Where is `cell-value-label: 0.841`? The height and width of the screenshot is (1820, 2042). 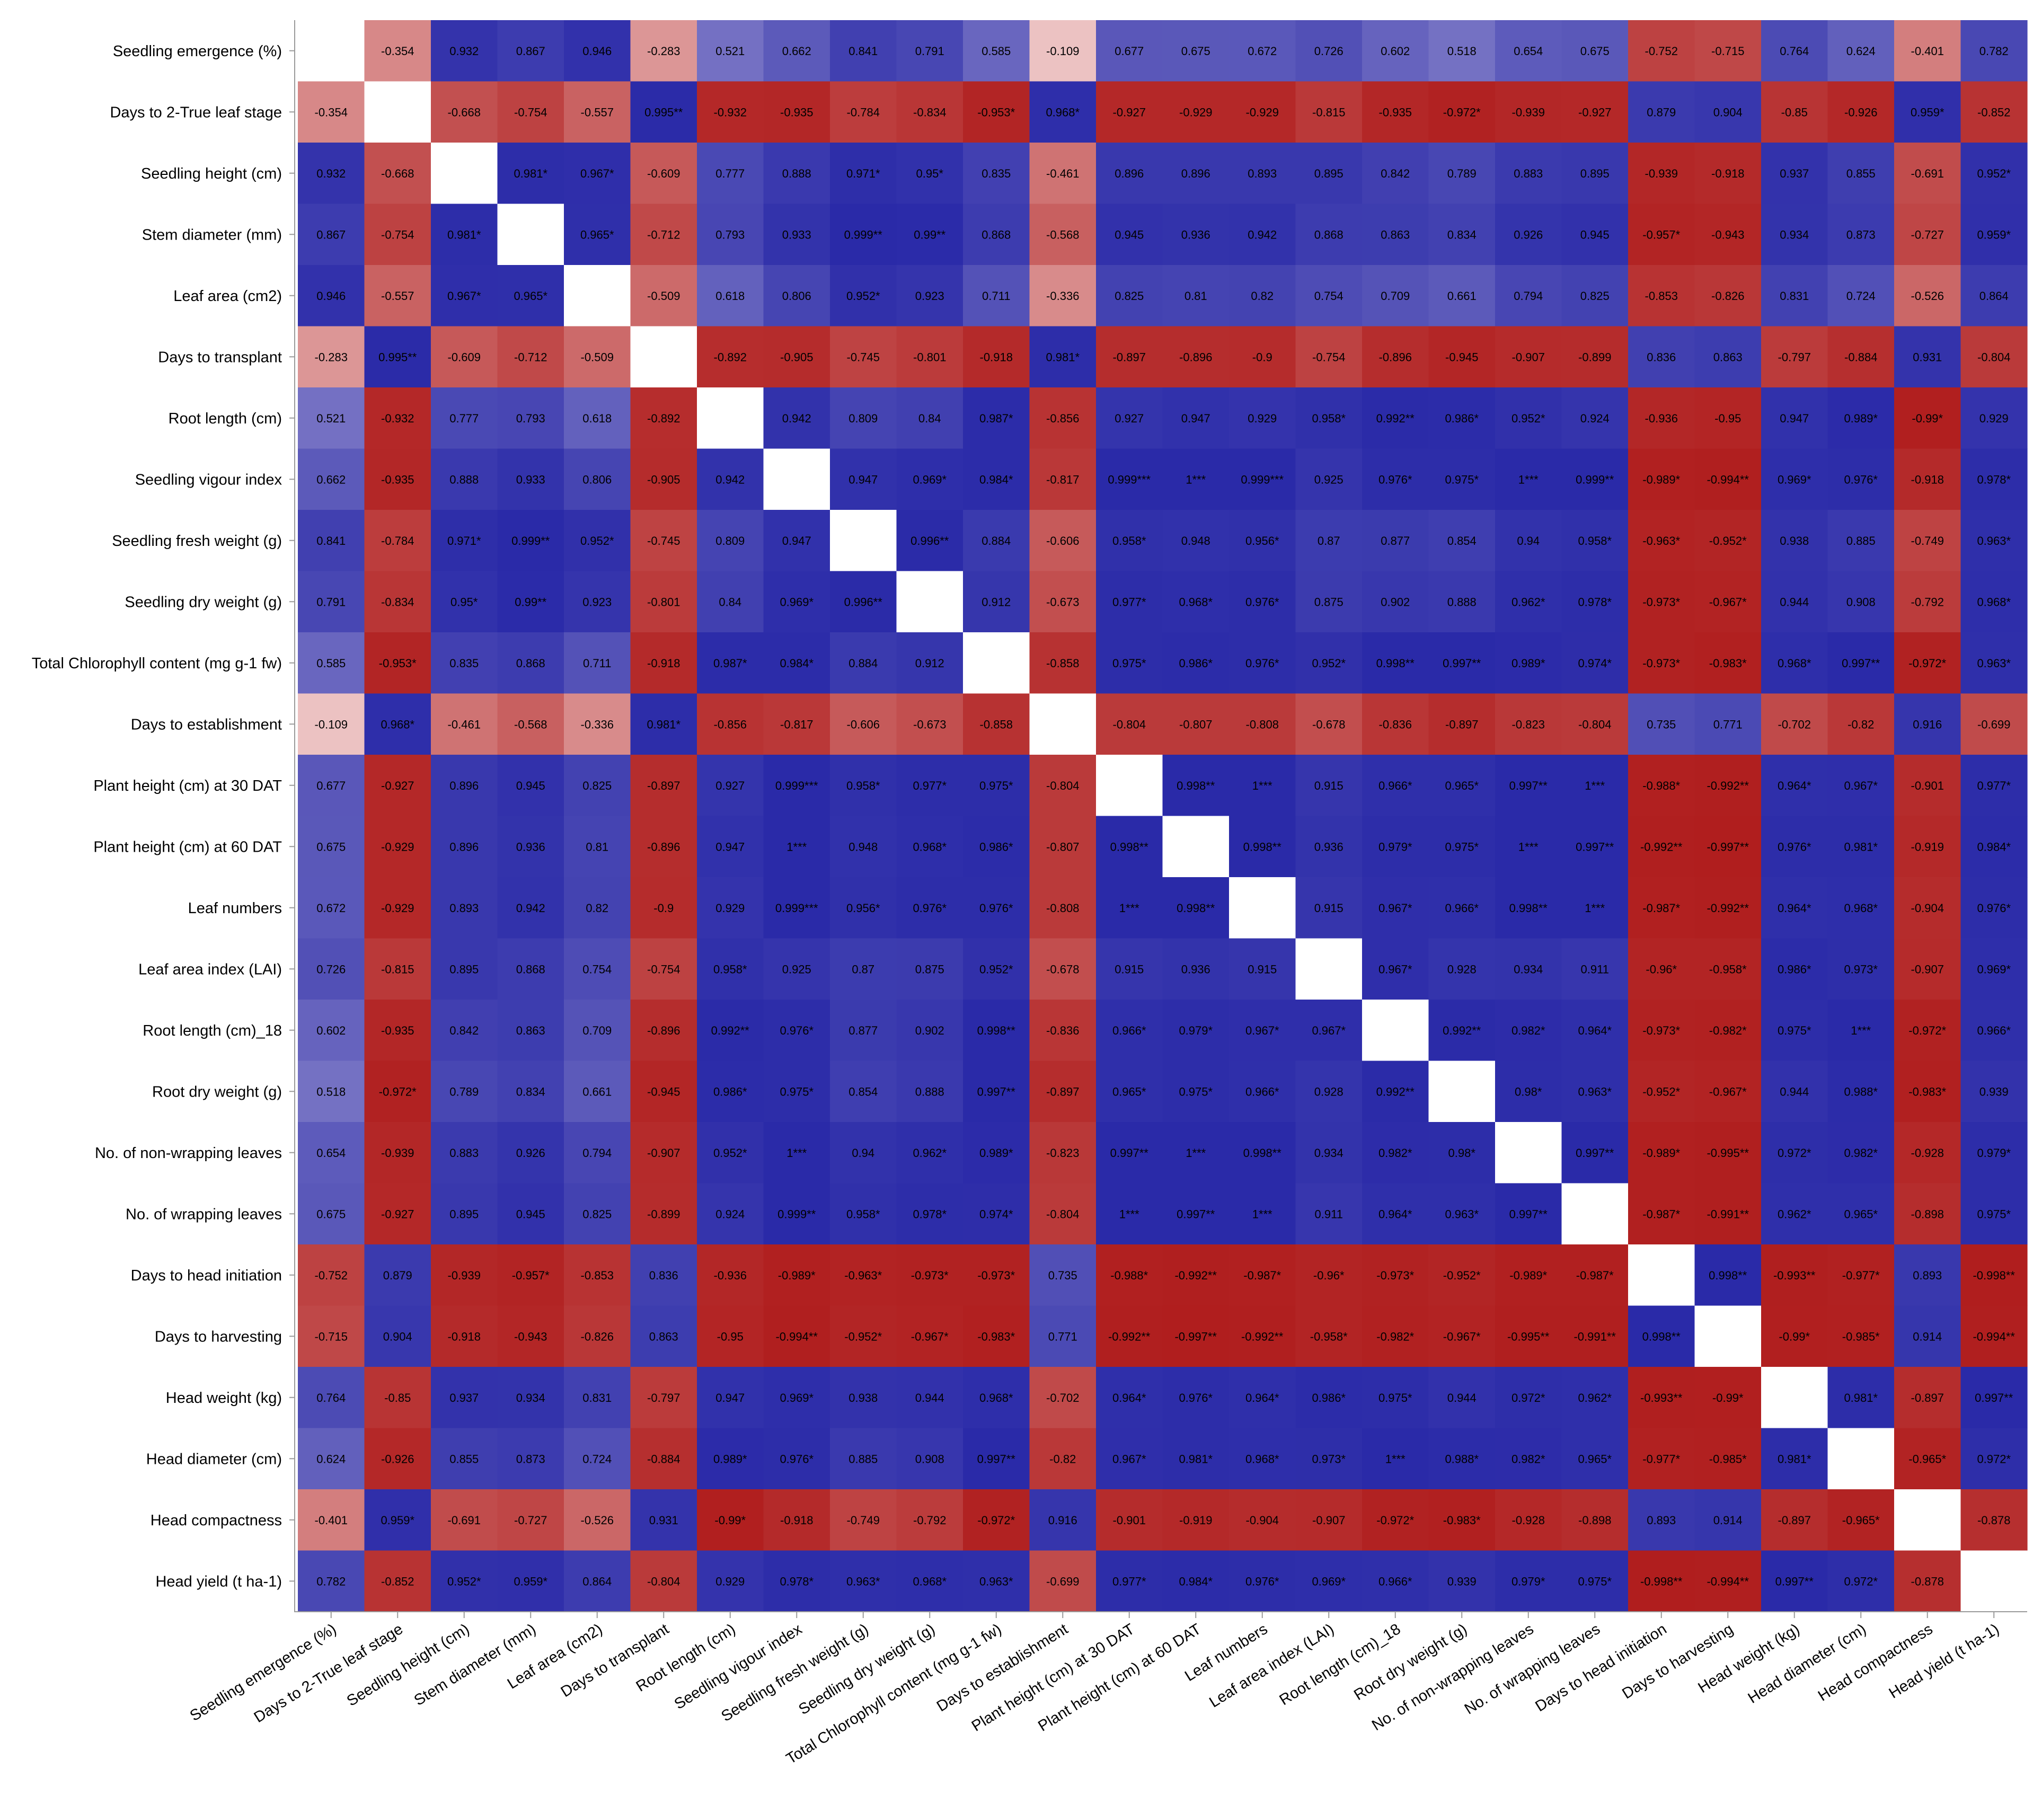
cell-value-label: 0.841 is located at coordinates (863, 52).